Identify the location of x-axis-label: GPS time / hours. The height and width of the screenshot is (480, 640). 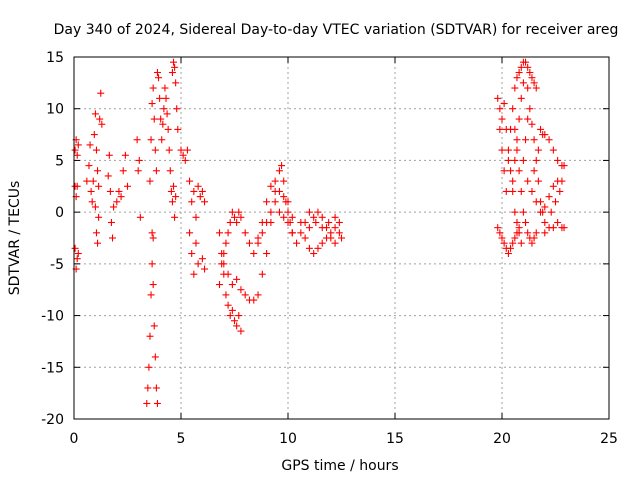
(339, 466).